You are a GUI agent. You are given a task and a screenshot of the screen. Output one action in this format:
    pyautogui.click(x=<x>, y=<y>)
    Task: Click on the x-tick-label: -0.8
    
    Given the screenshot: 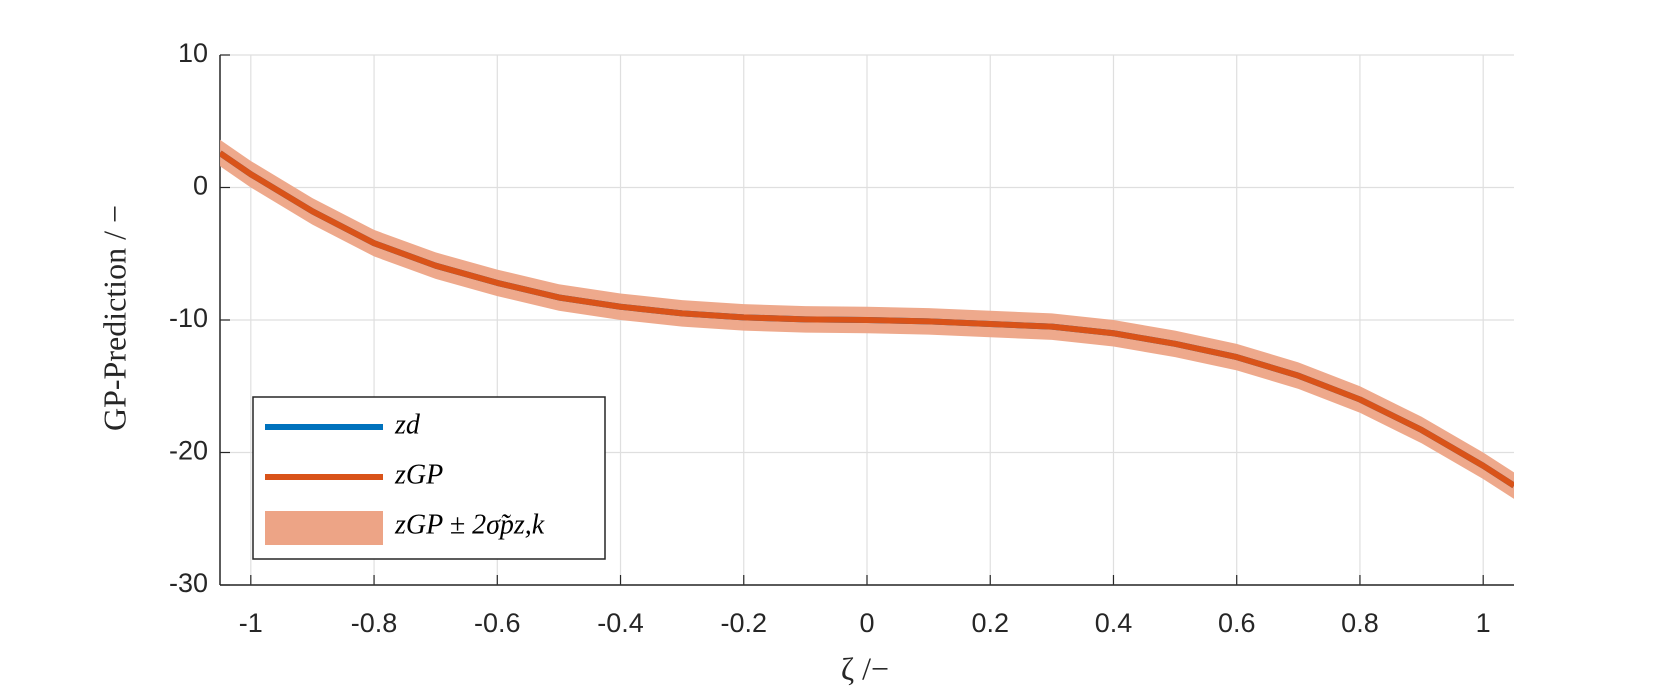 What is the action you would take?
    pyautogui.click(x=374, y=623)
    